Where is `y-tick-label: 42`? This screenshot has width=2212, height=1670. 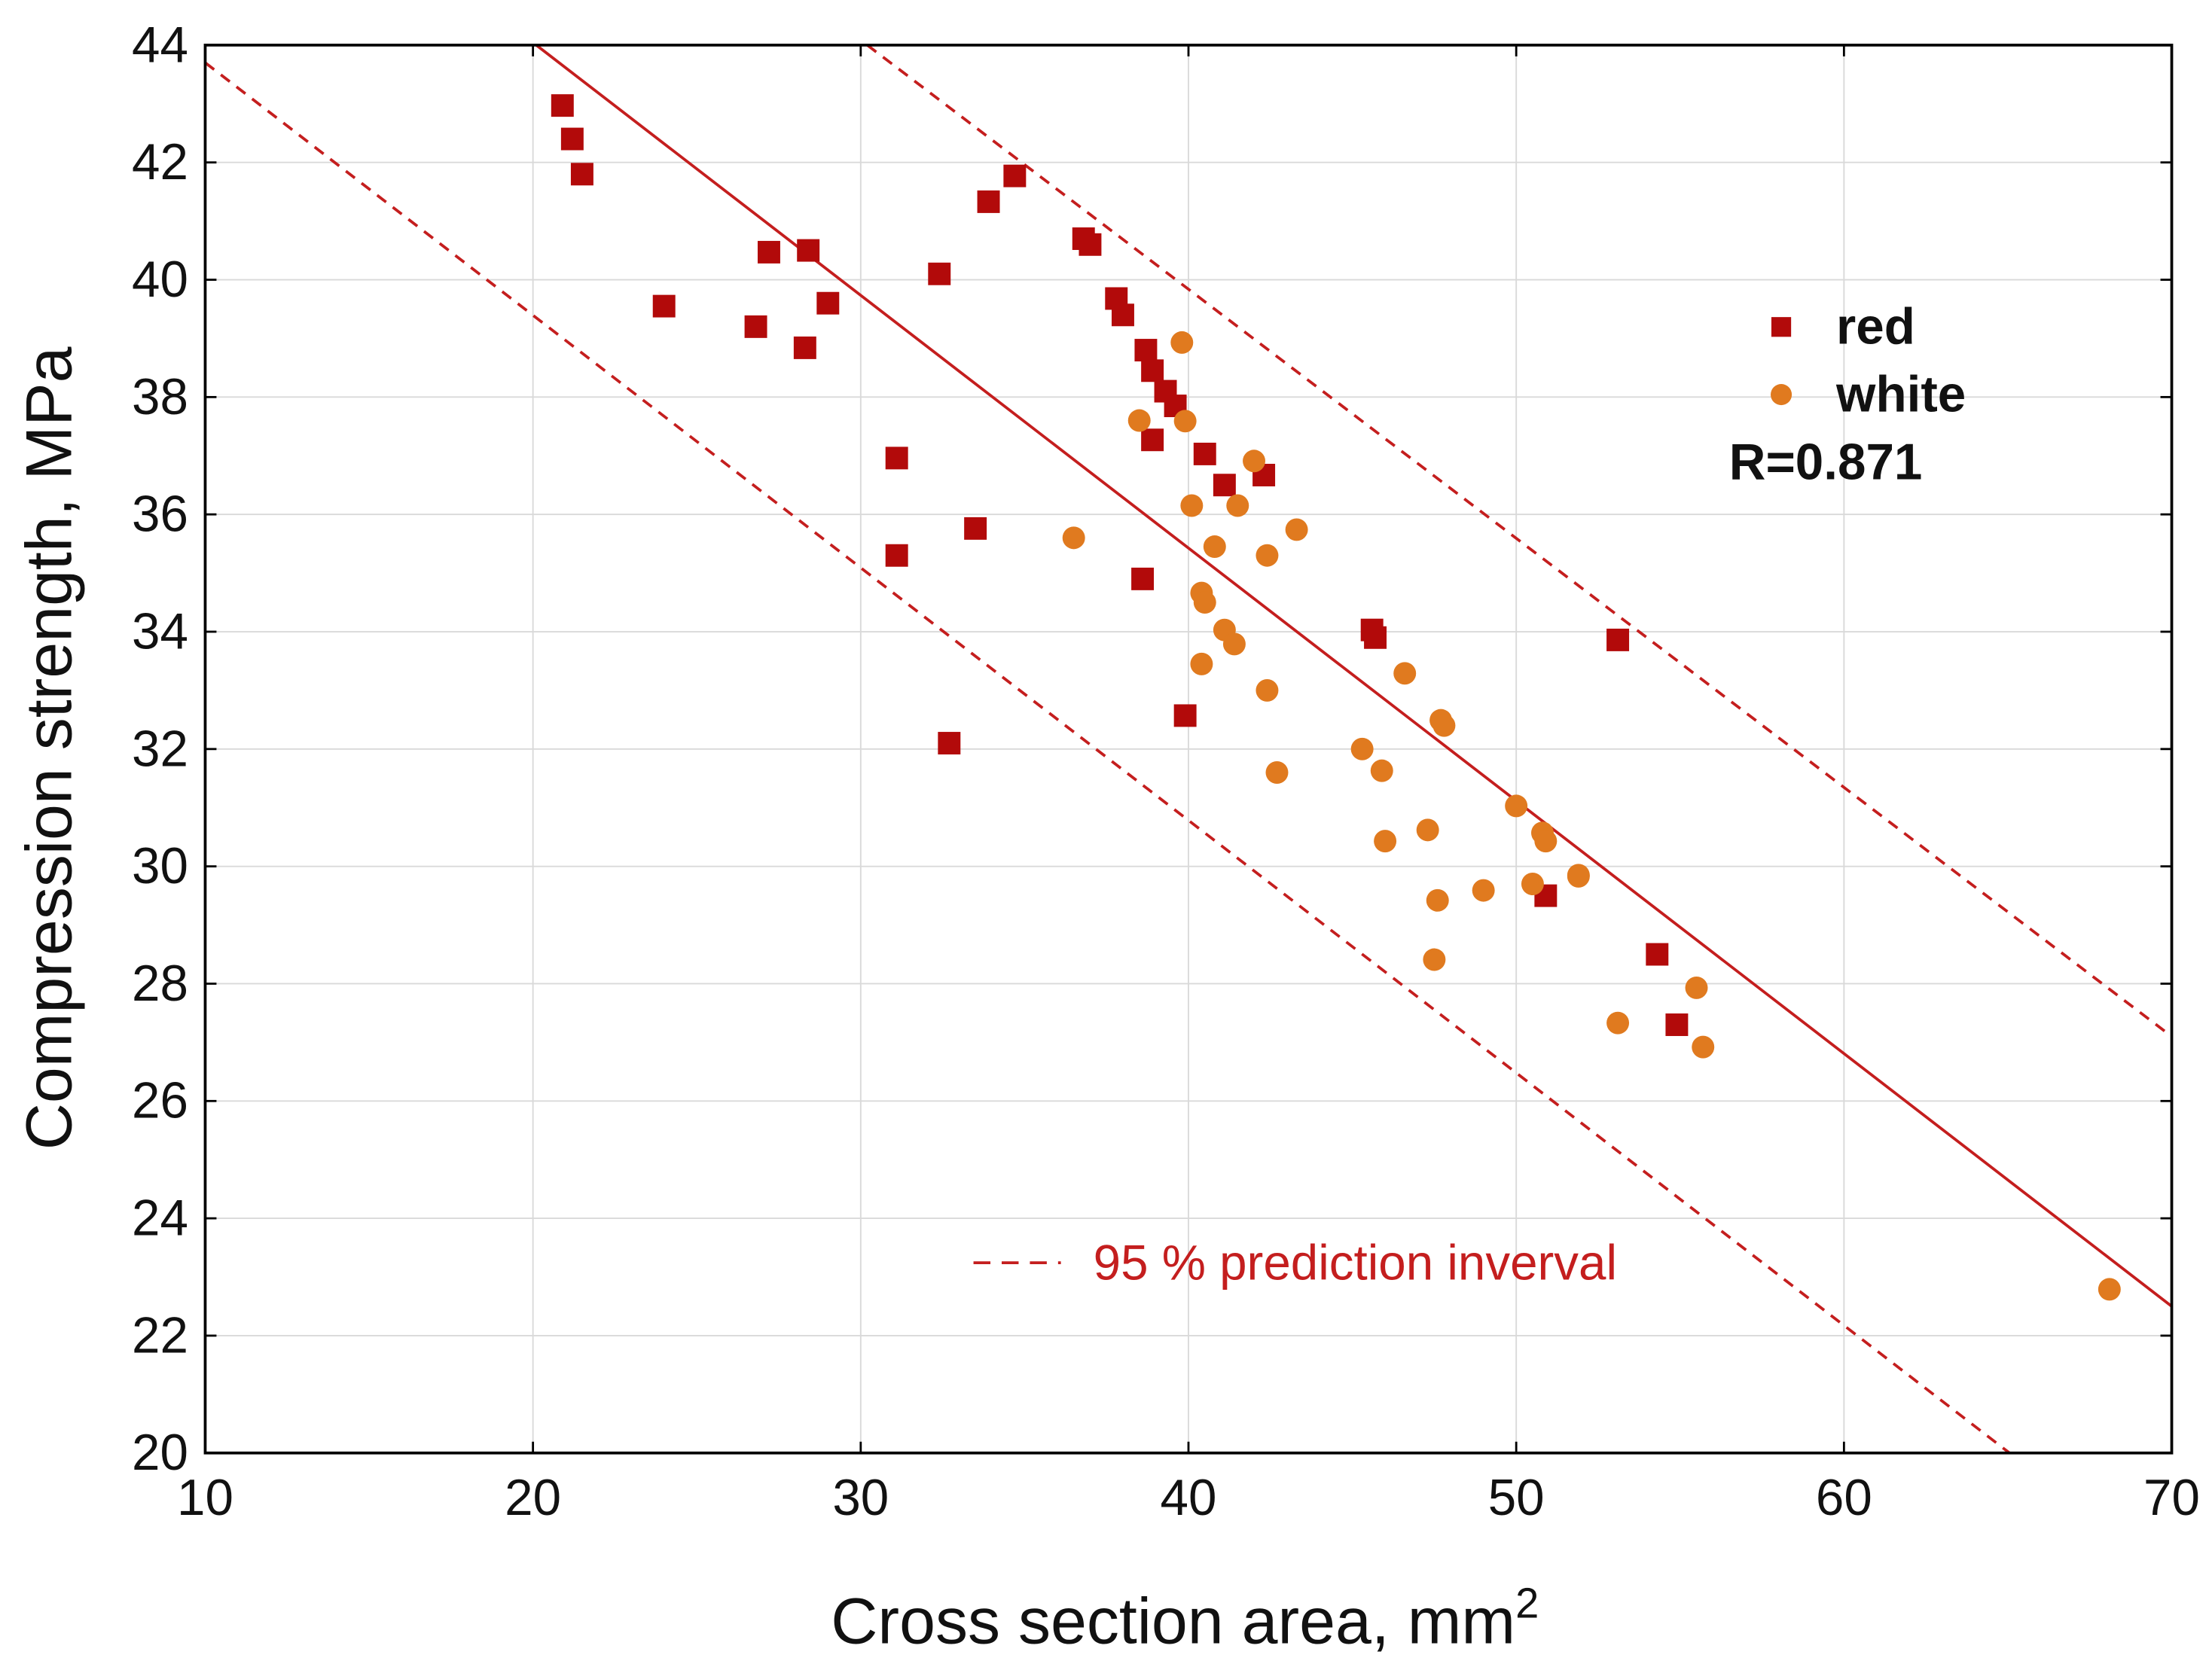
y-tick-label: 42 is located at coordinates (160, 162).